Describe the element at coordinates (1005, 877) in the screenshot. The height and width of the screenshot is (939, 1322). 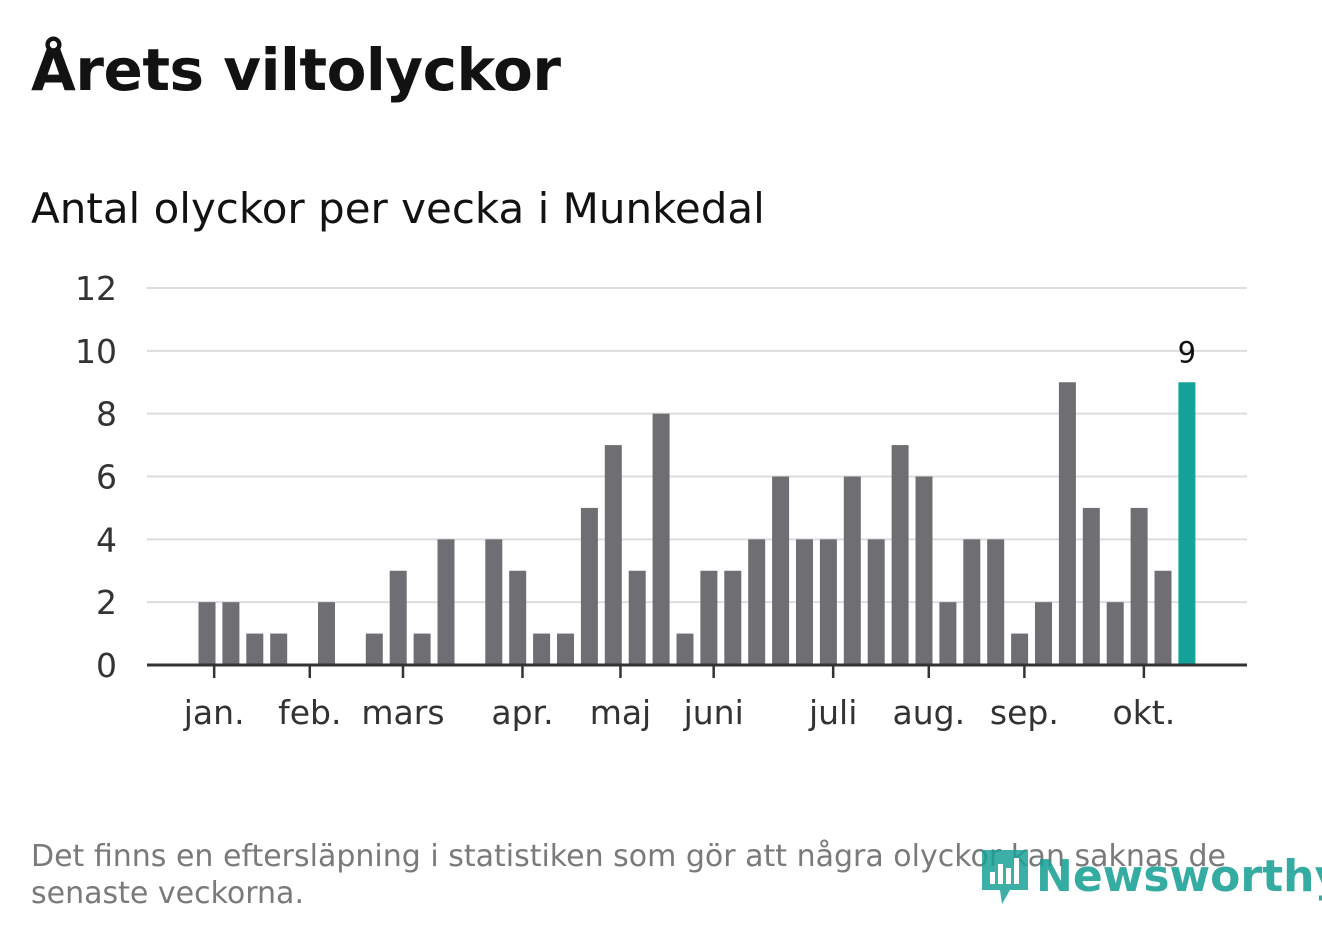
I see `bar-chart-logo-icon` at that location.